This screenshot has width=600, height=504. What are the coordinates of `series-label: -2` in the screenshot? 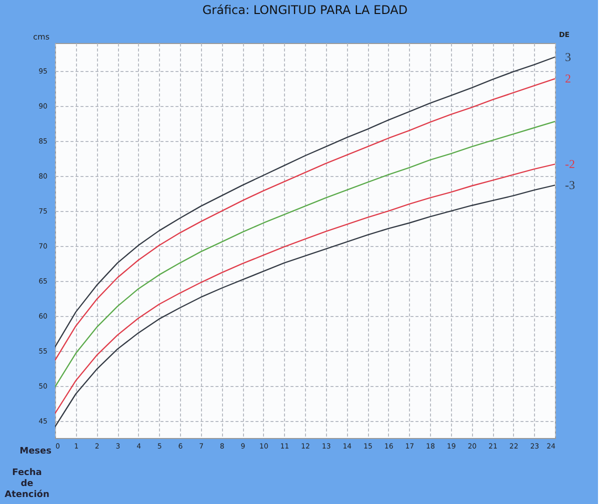 It's located at (570, 164).